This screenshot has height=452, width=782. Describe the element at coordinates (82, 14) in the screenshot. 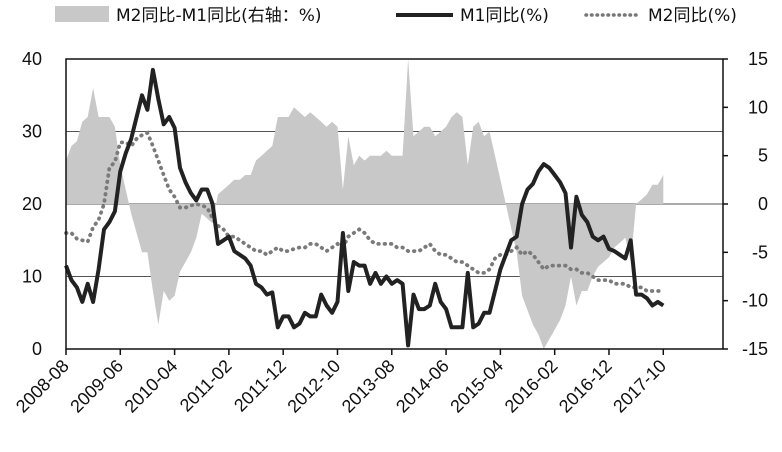

I see `legend-swatch-spread` at that location.